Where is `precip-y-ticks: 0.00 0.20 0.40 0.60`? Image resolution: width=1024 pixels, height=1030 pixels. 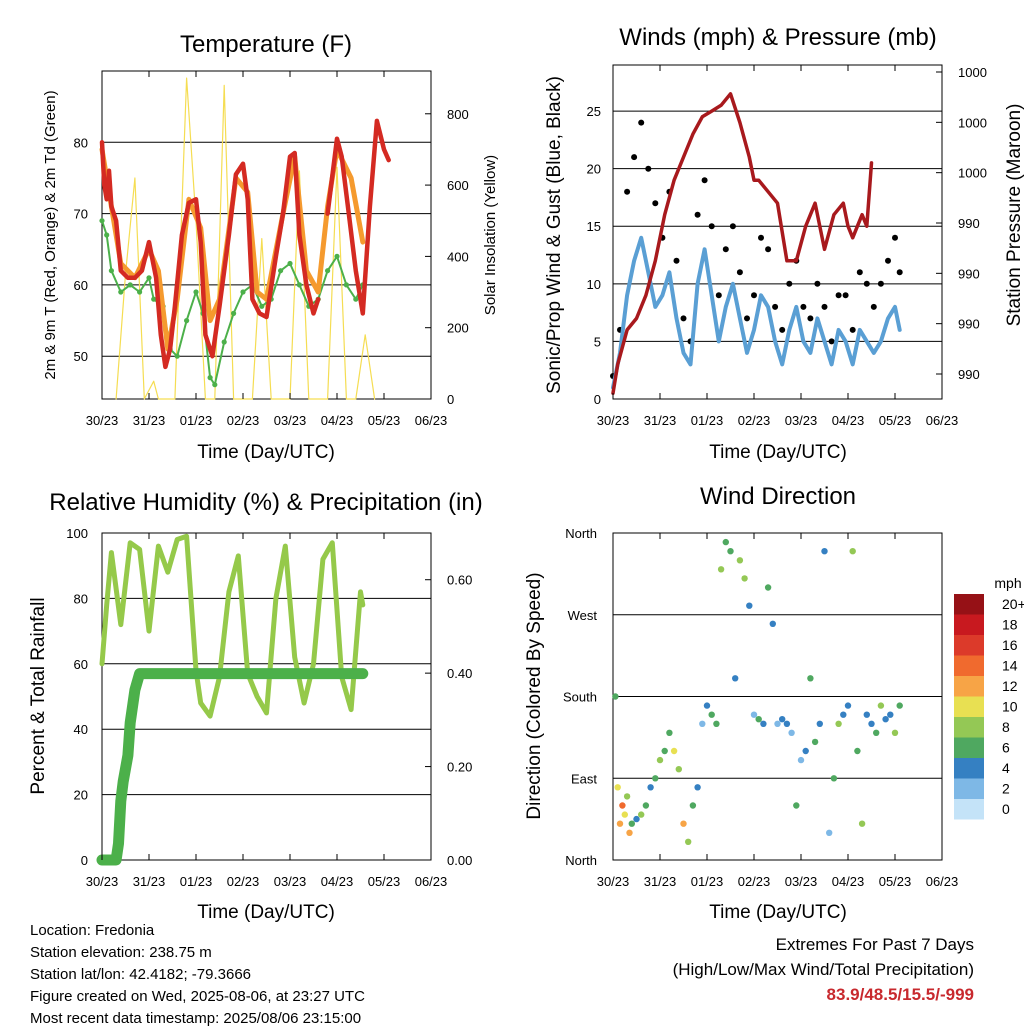 precip-y-ticks: 0.00 0.20 0.40 0.60 is located at coordinates (448, 720).